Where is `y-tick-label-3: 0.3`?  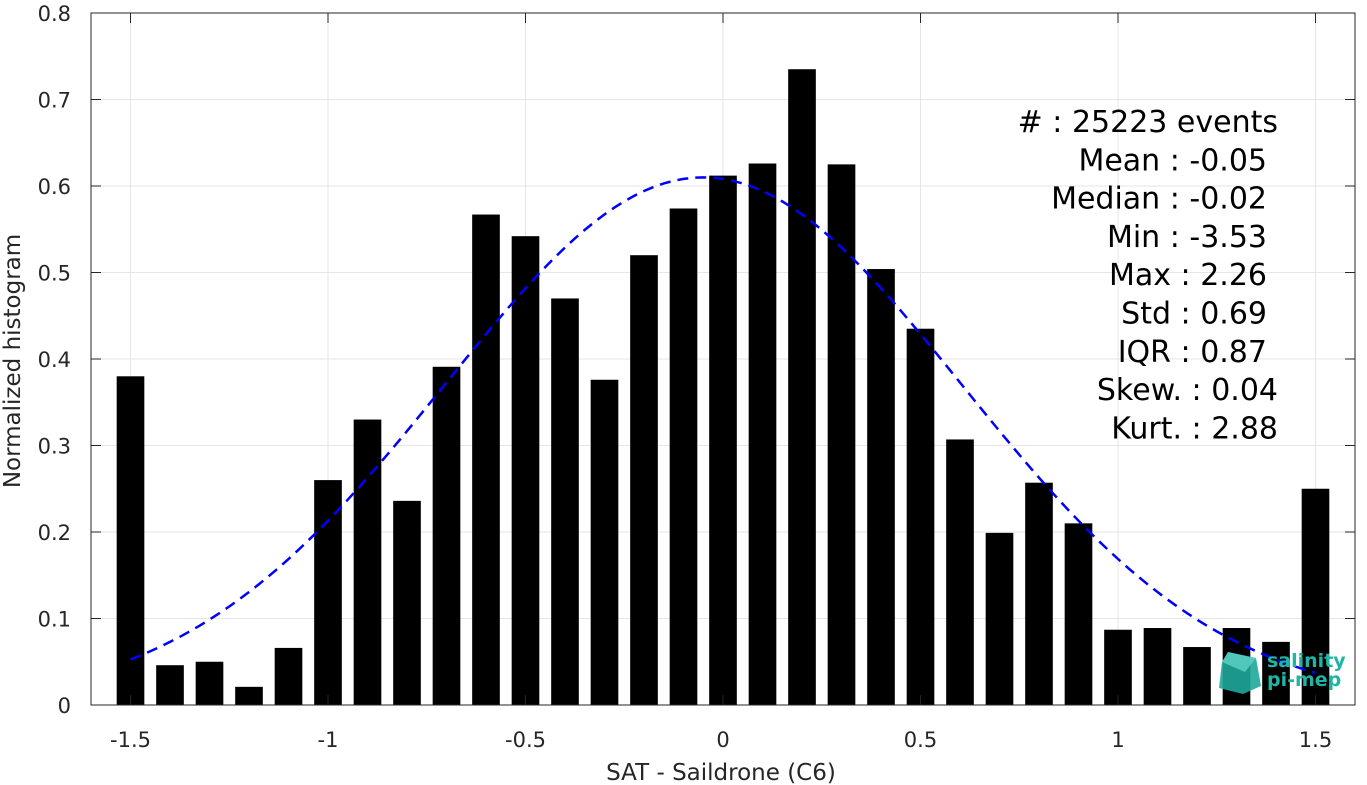
y-tick-label-3: 0.3 is located at coordinates (54, 447).